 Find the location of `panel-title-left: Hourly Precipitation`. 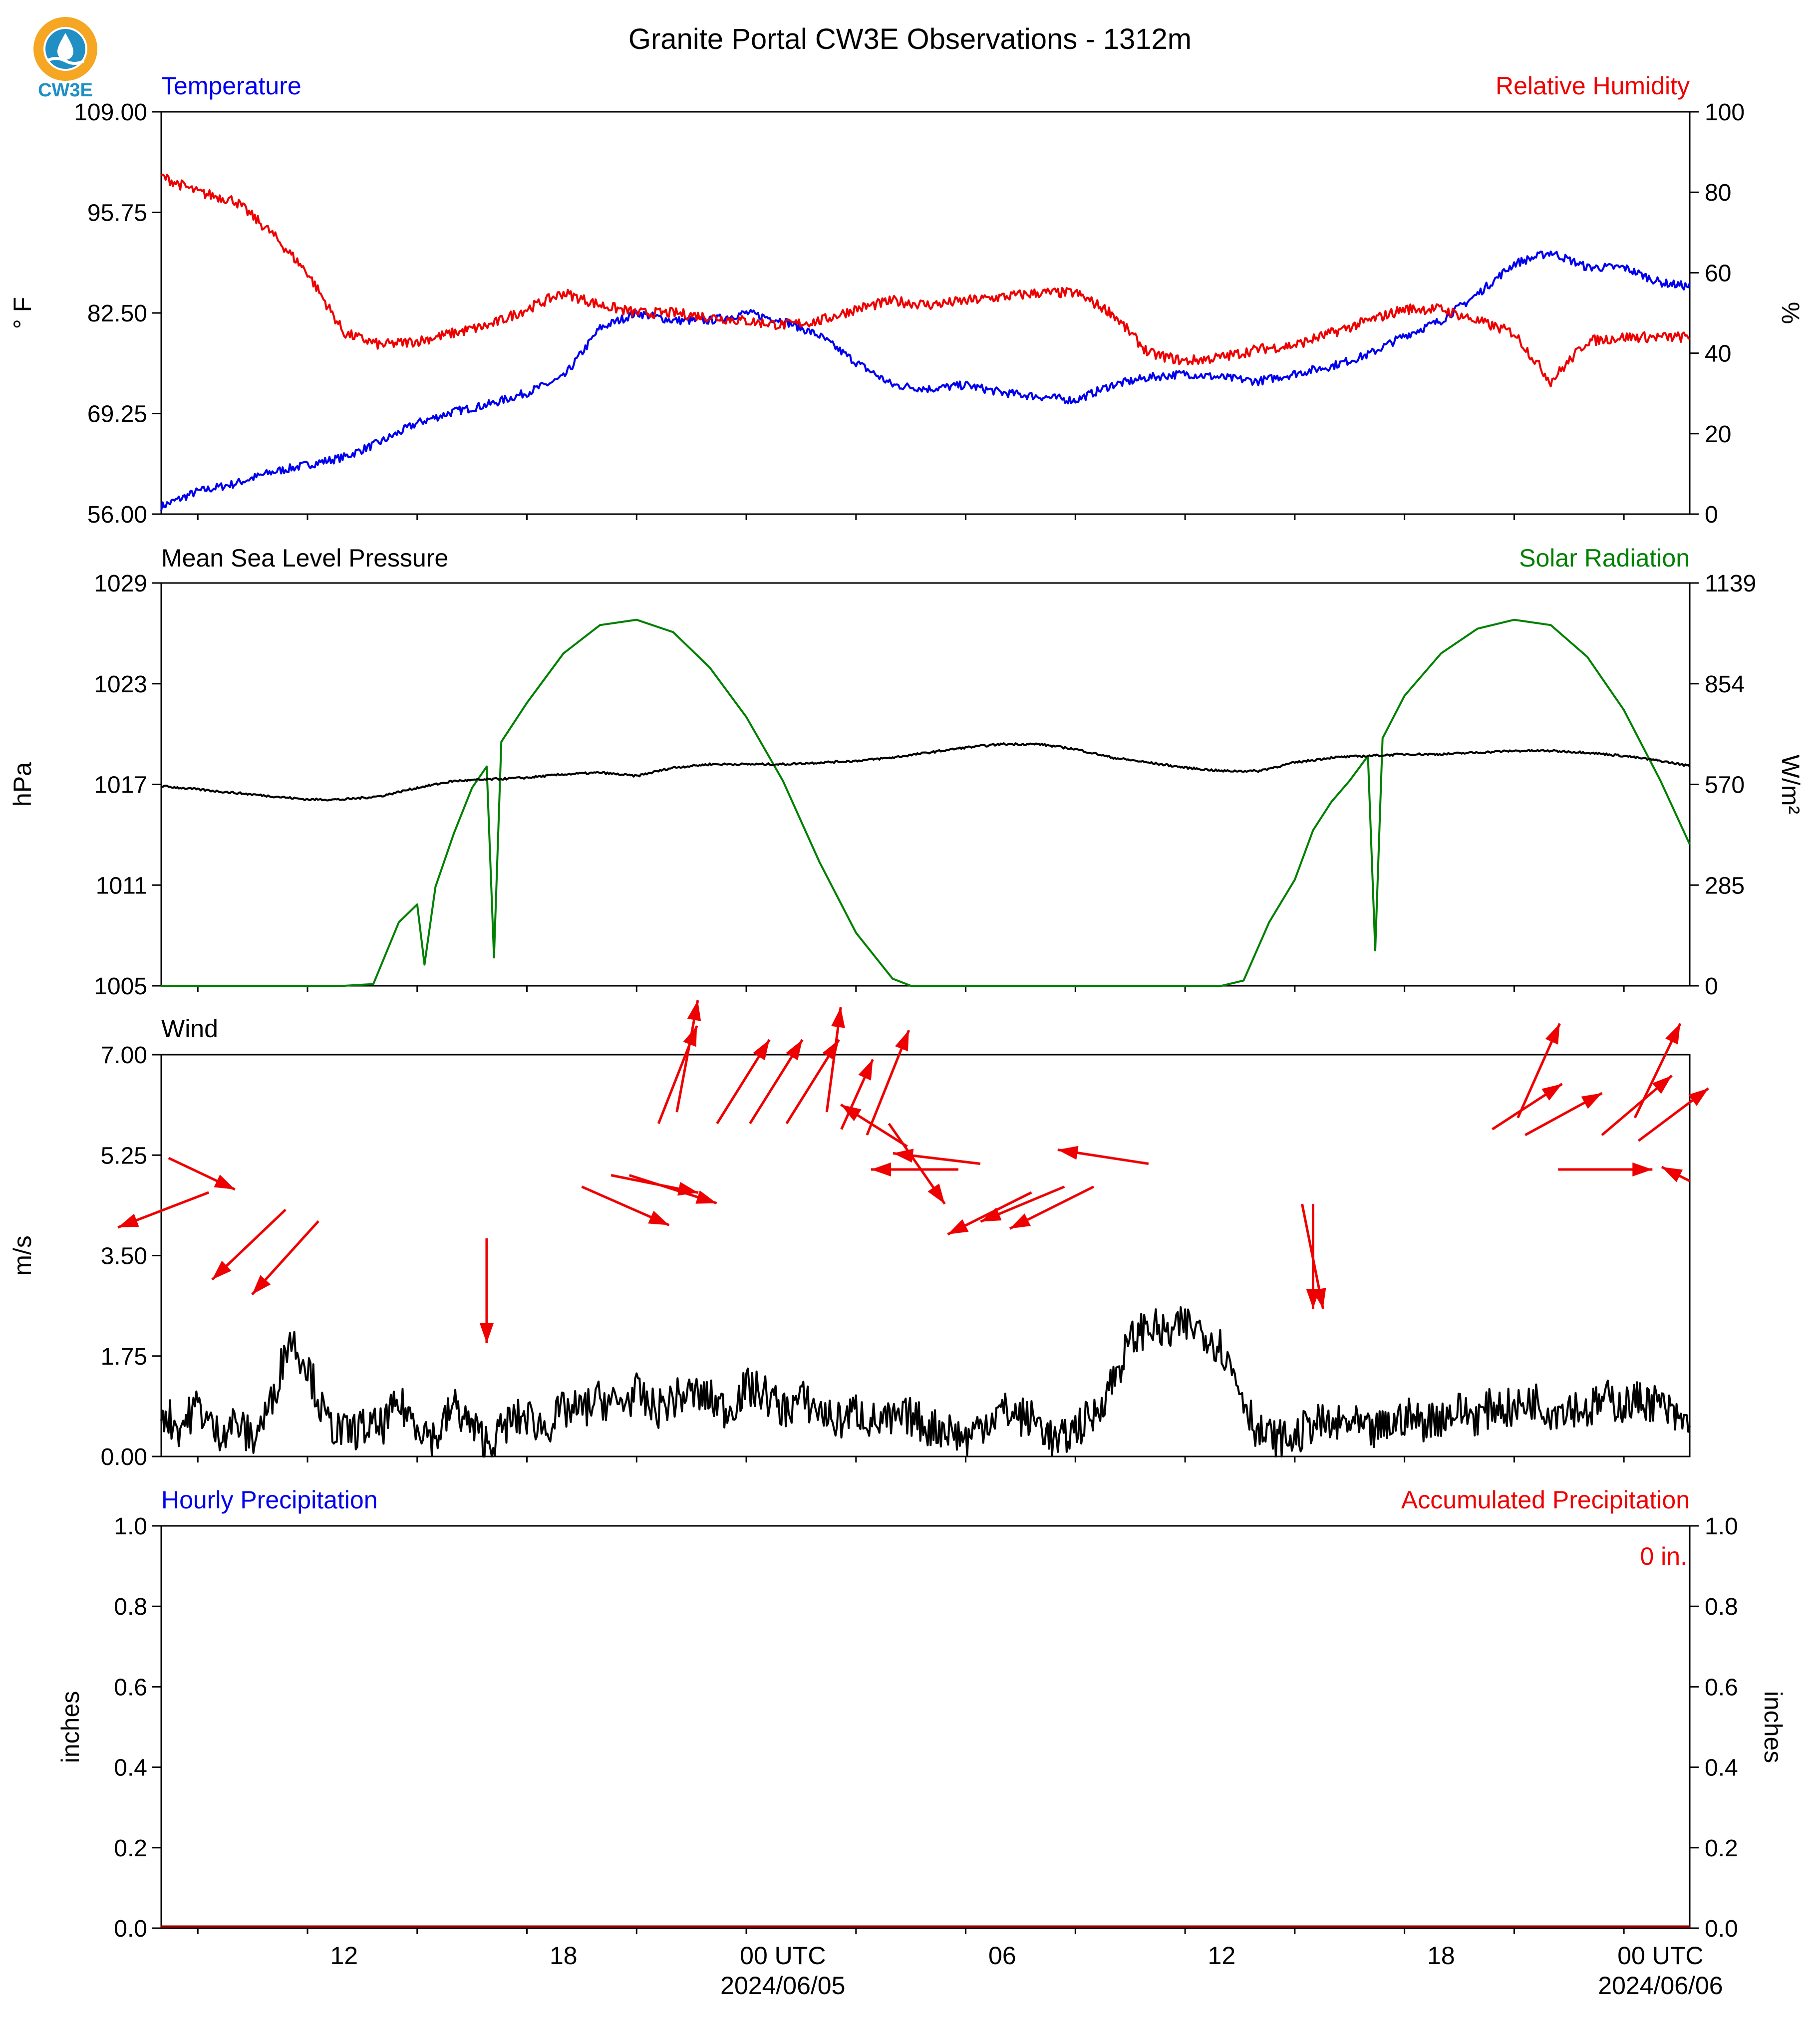

panel-title-left: Hourly Precipitation is located at coordinates (269, 1500).